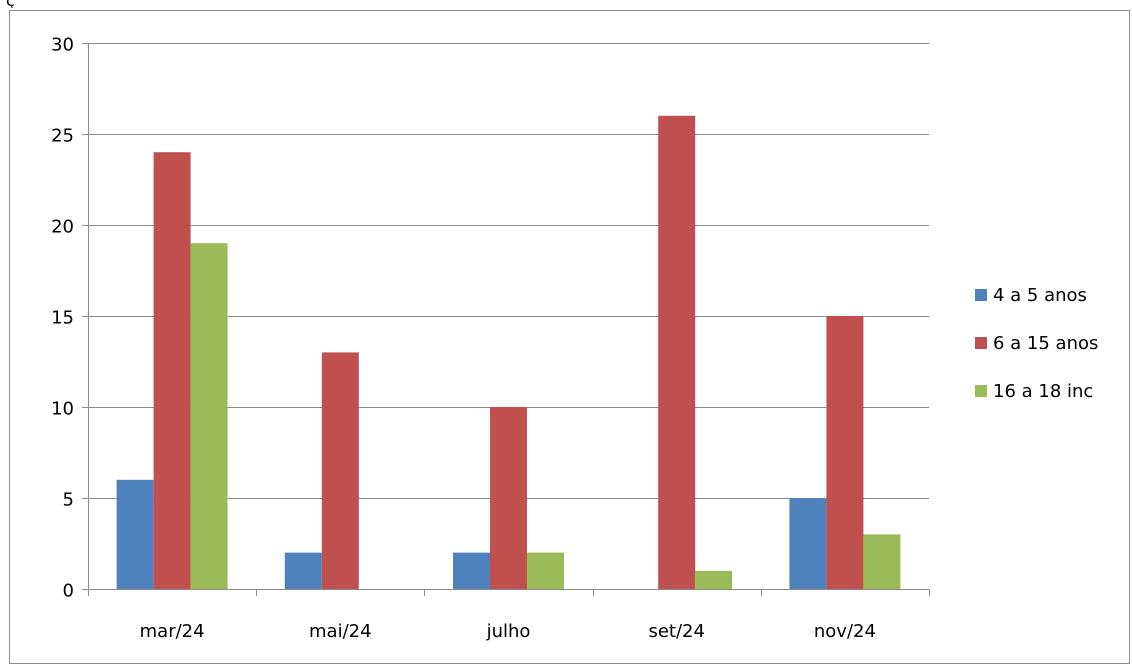 The width and height of the screenshot is (1132, 666). I want to click on bar-16-a-18-inc-set24, so click(714, 579).